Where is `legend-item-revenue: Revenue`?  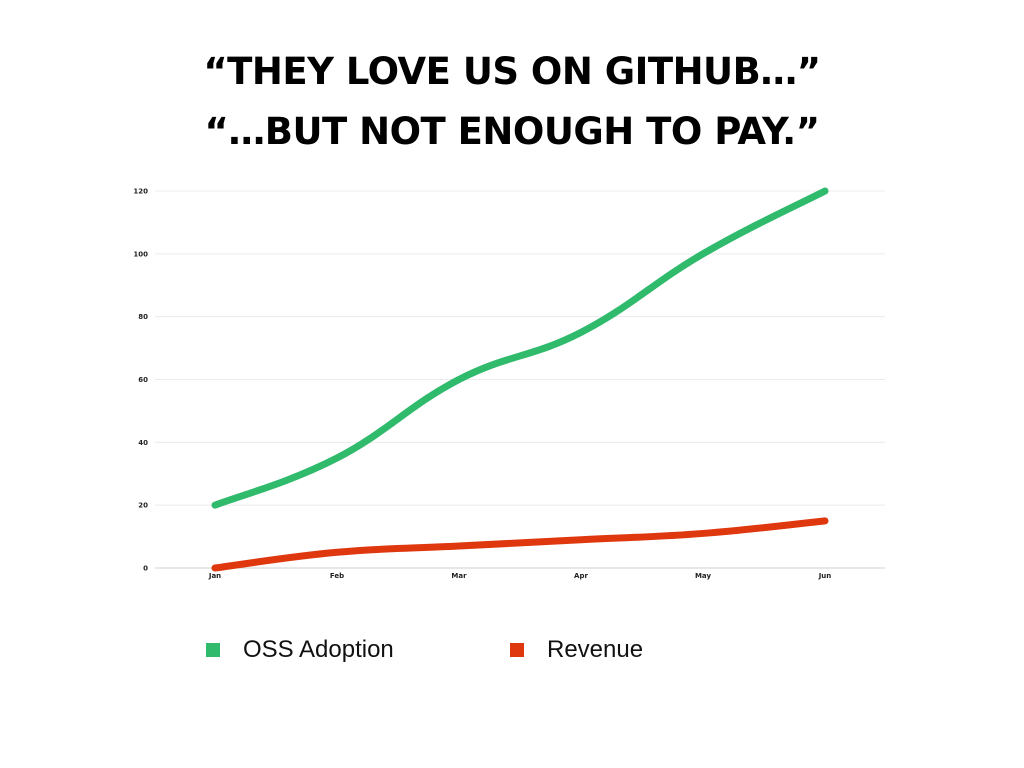
legend-item-revenue: Revenue is located at coordinates (576, 650).